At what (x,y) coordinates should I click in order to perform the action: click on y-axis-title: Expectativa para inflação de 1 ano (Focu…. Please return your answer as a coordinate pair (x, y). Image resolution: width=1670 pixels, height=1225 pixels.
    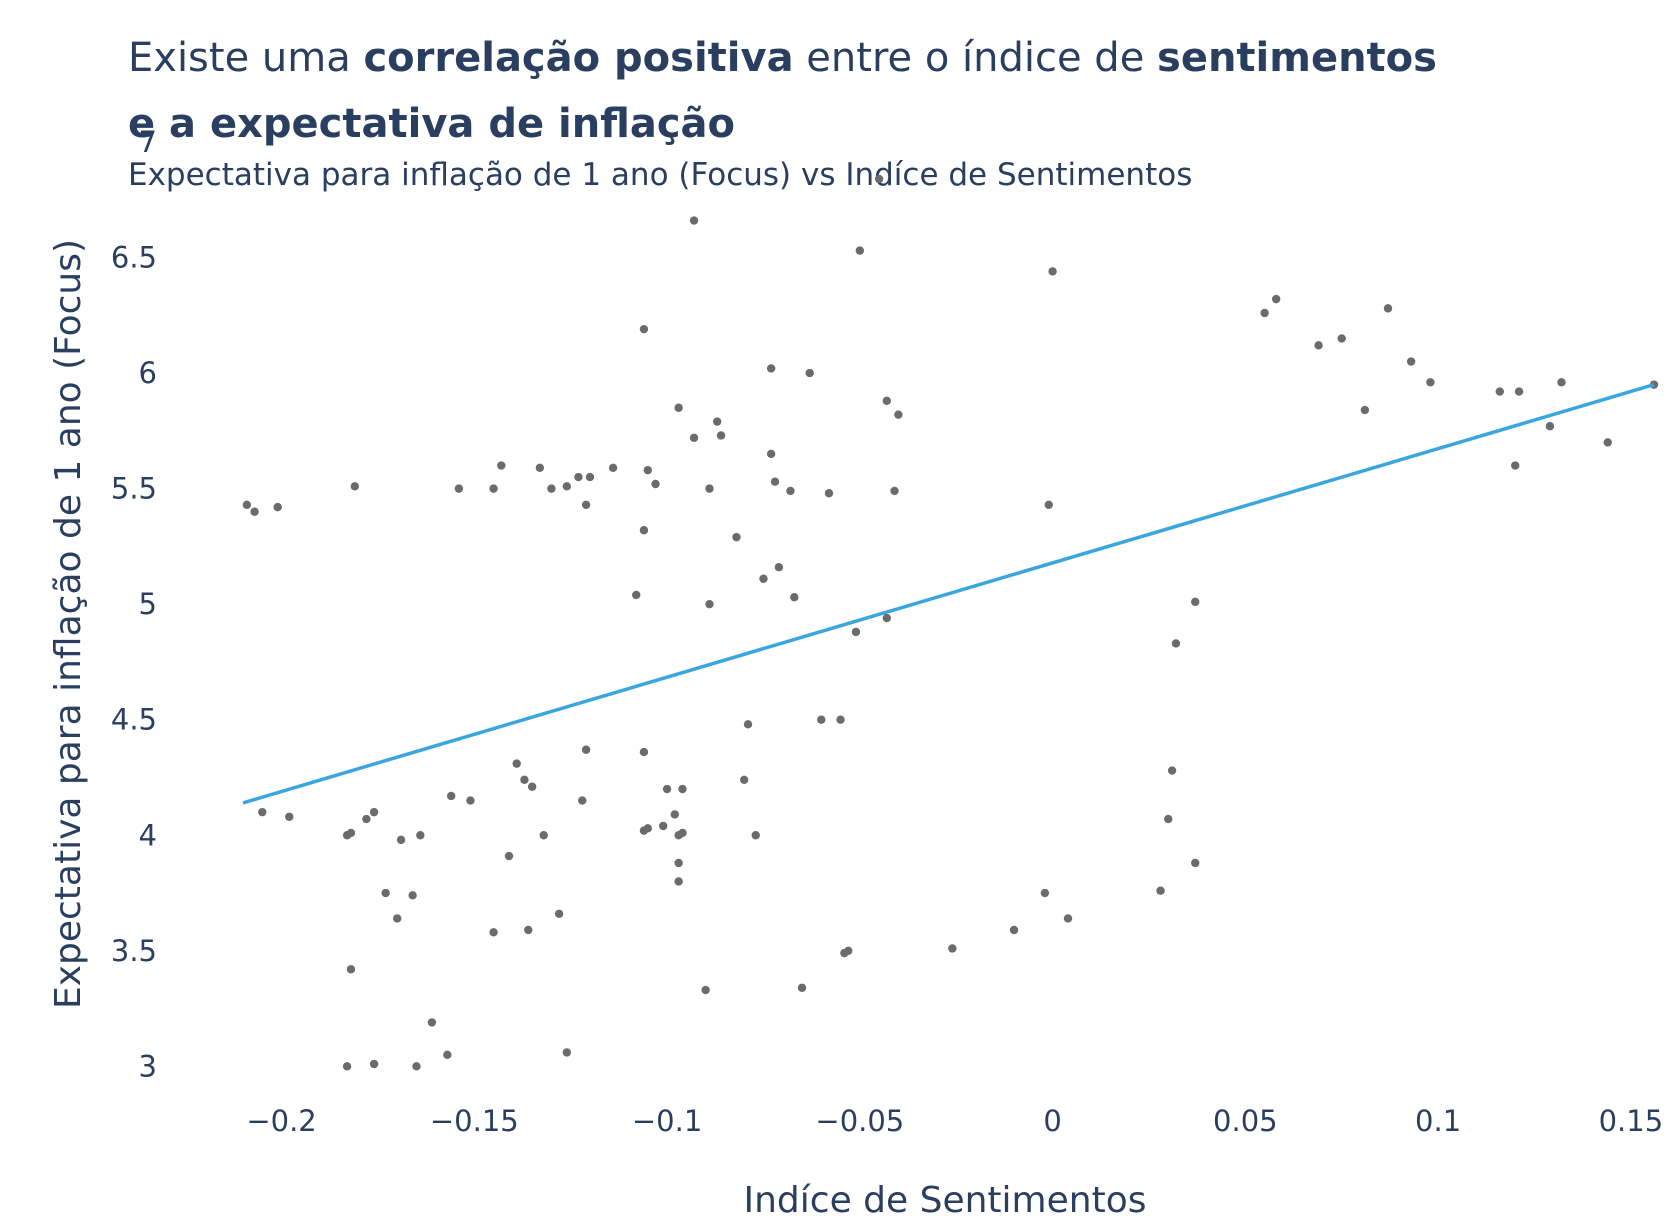
    Looking at the image, I should click on (68, 624).